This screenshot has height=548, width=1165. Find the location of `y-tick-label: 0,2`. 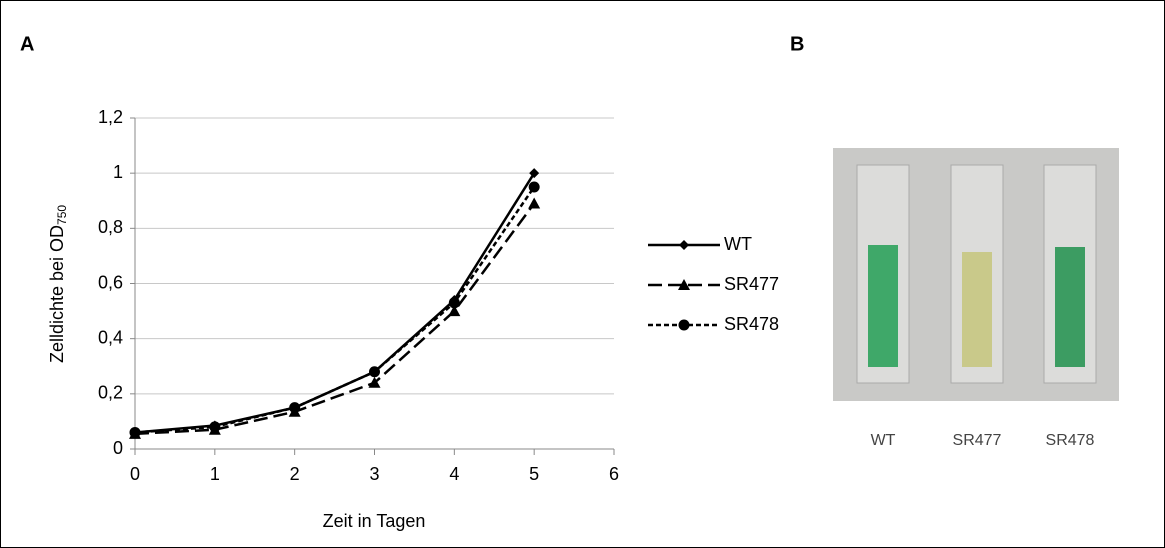

y-tick-label: 0,2 is located at coordinates (110, 393).